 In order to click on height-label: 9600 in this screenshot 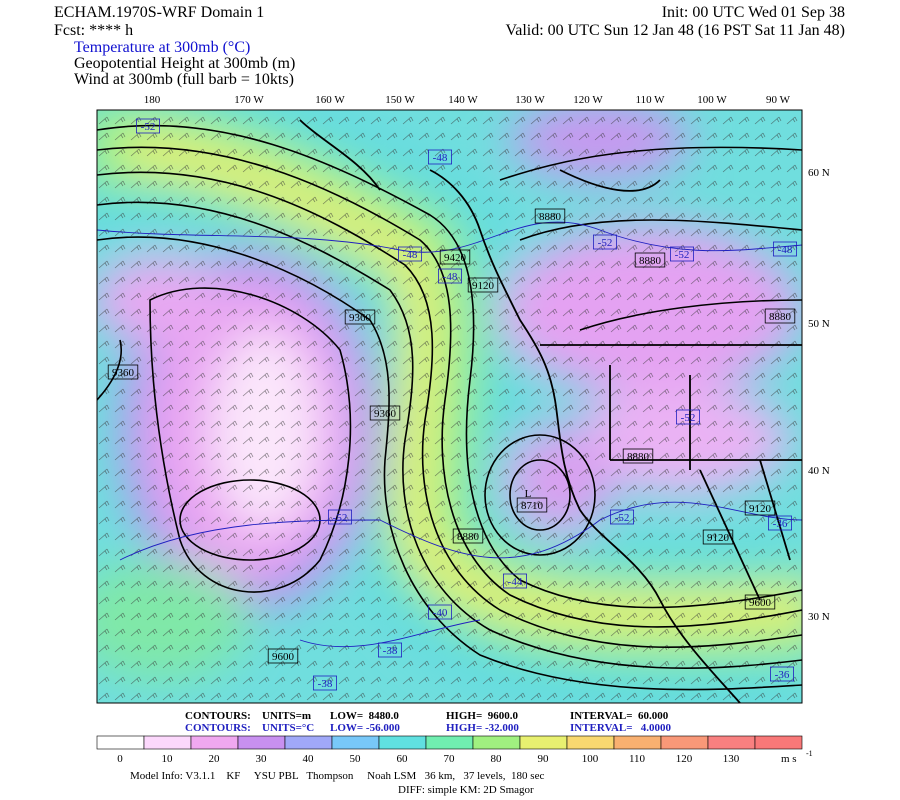, I will do `click(760, 602)`.